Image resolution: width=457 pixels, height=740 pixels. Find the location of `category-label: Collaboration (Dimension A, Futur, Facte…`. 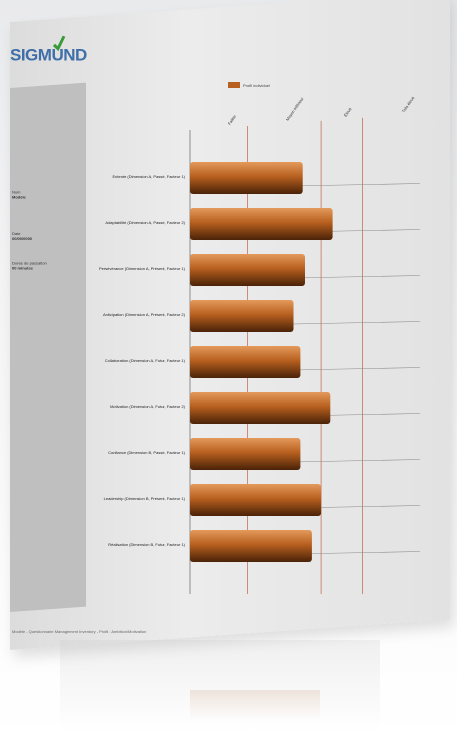

category-label: Collaboration (Dimension A, Futur, Facte… is located at coordinates (145, 360).